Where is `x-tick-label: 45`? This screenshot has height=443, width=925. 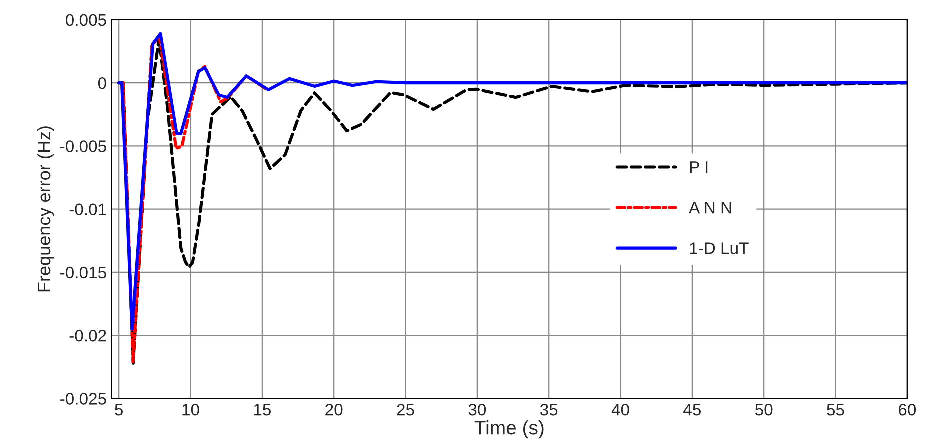
x-tick-label: 45 is located at coordinates (692, 410).